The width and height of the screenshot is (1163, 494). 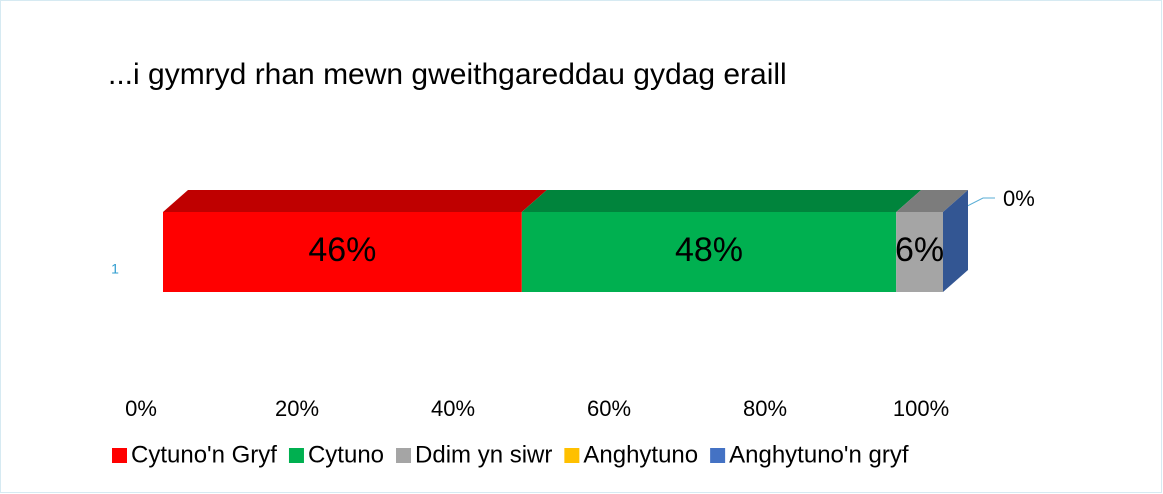 What do you see at coordinates (640, 454) in the screenshot?
I see `legend-label: Anghytuno` at bounding box center [640, 454].